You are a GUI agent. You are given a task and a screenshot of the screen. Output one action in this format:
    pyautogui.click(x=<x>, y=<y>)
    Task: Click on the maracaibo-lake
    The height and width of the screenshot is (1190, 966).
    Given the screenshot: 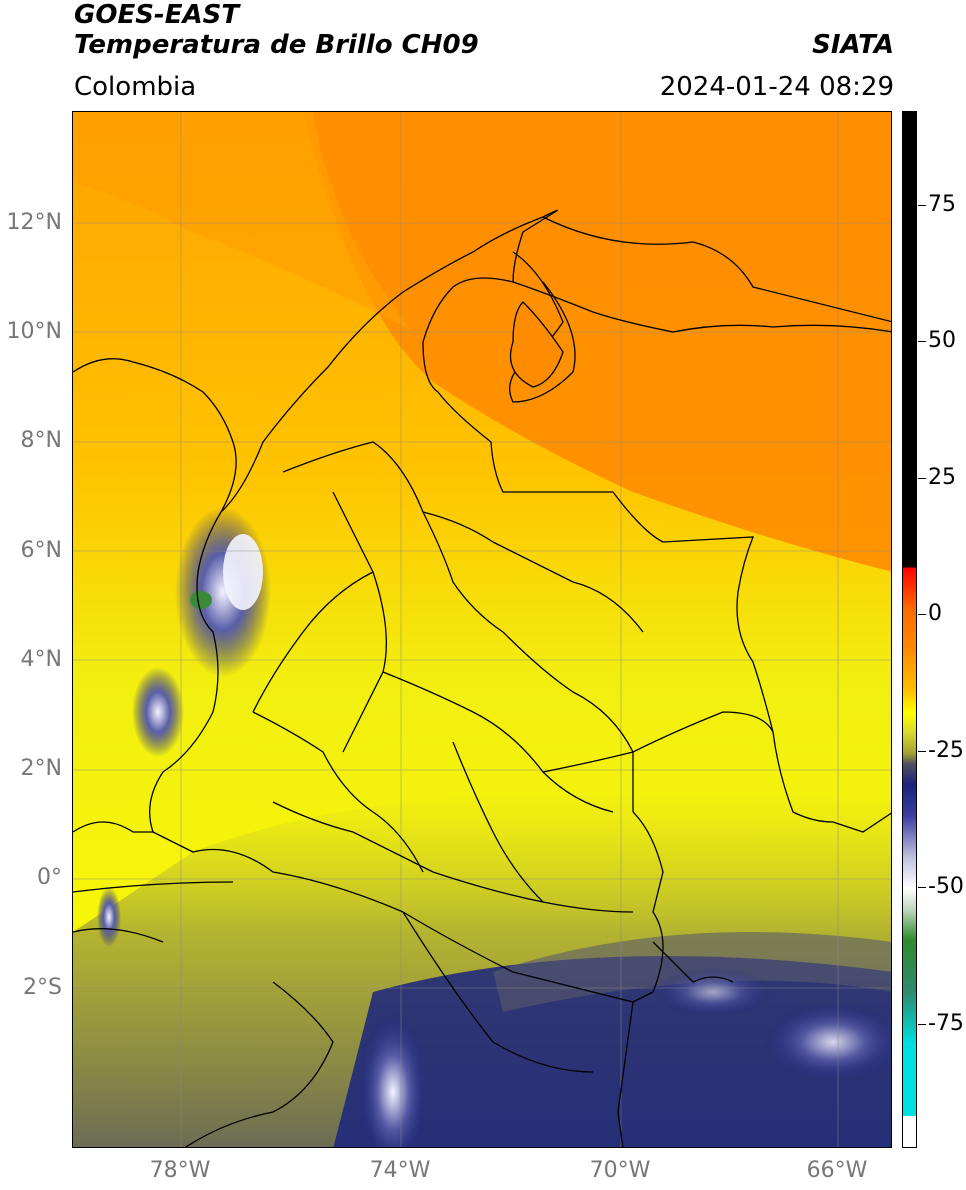 What is the action you would take?
    pyautogui.click(x=536, y=344)
    